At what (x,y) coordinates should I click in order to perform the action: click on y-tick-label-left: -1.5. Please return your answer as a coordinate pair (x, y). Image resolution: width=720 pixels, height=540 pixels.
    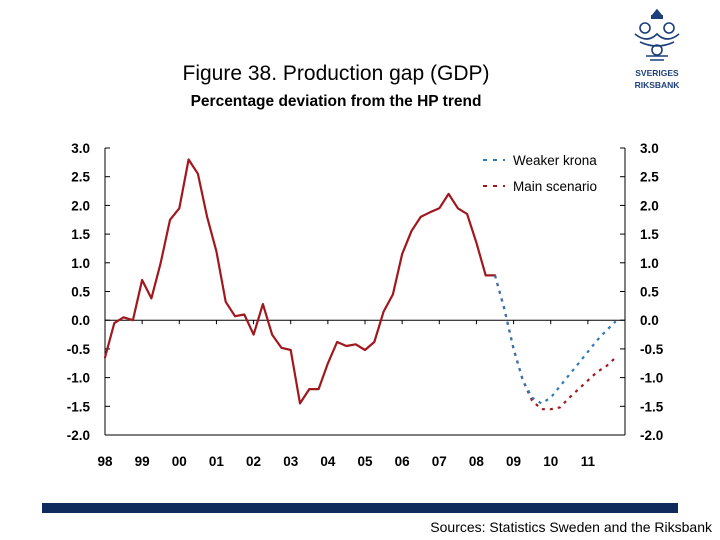
    Looking at the image, I should click on (79, 406).